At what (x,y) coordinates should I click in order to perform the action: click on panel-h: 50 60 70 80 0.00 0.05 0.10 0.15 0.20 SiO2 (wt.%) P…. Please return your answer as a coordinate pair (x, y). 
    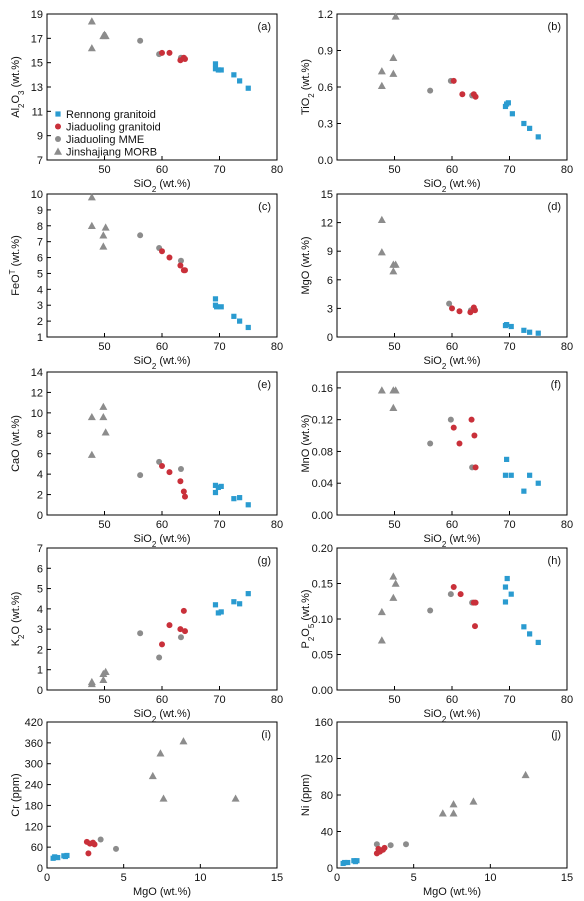
    Looking at the image, I should click on (436, 633).